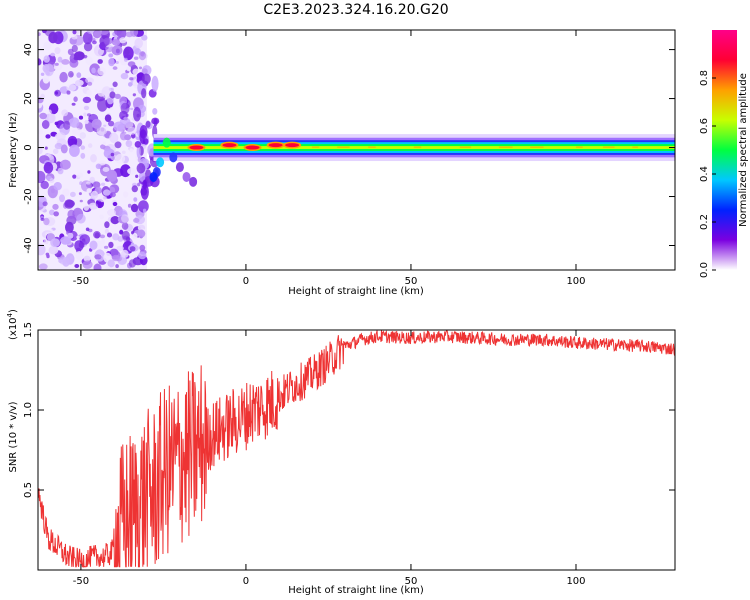 The height and width of the screenshot is (600, 750). What do you see at coordinates (13, 150) in the screenshot?
I see `spectrogram-ylabel: Frequency (Hz)` at bounding box center [13, 150].